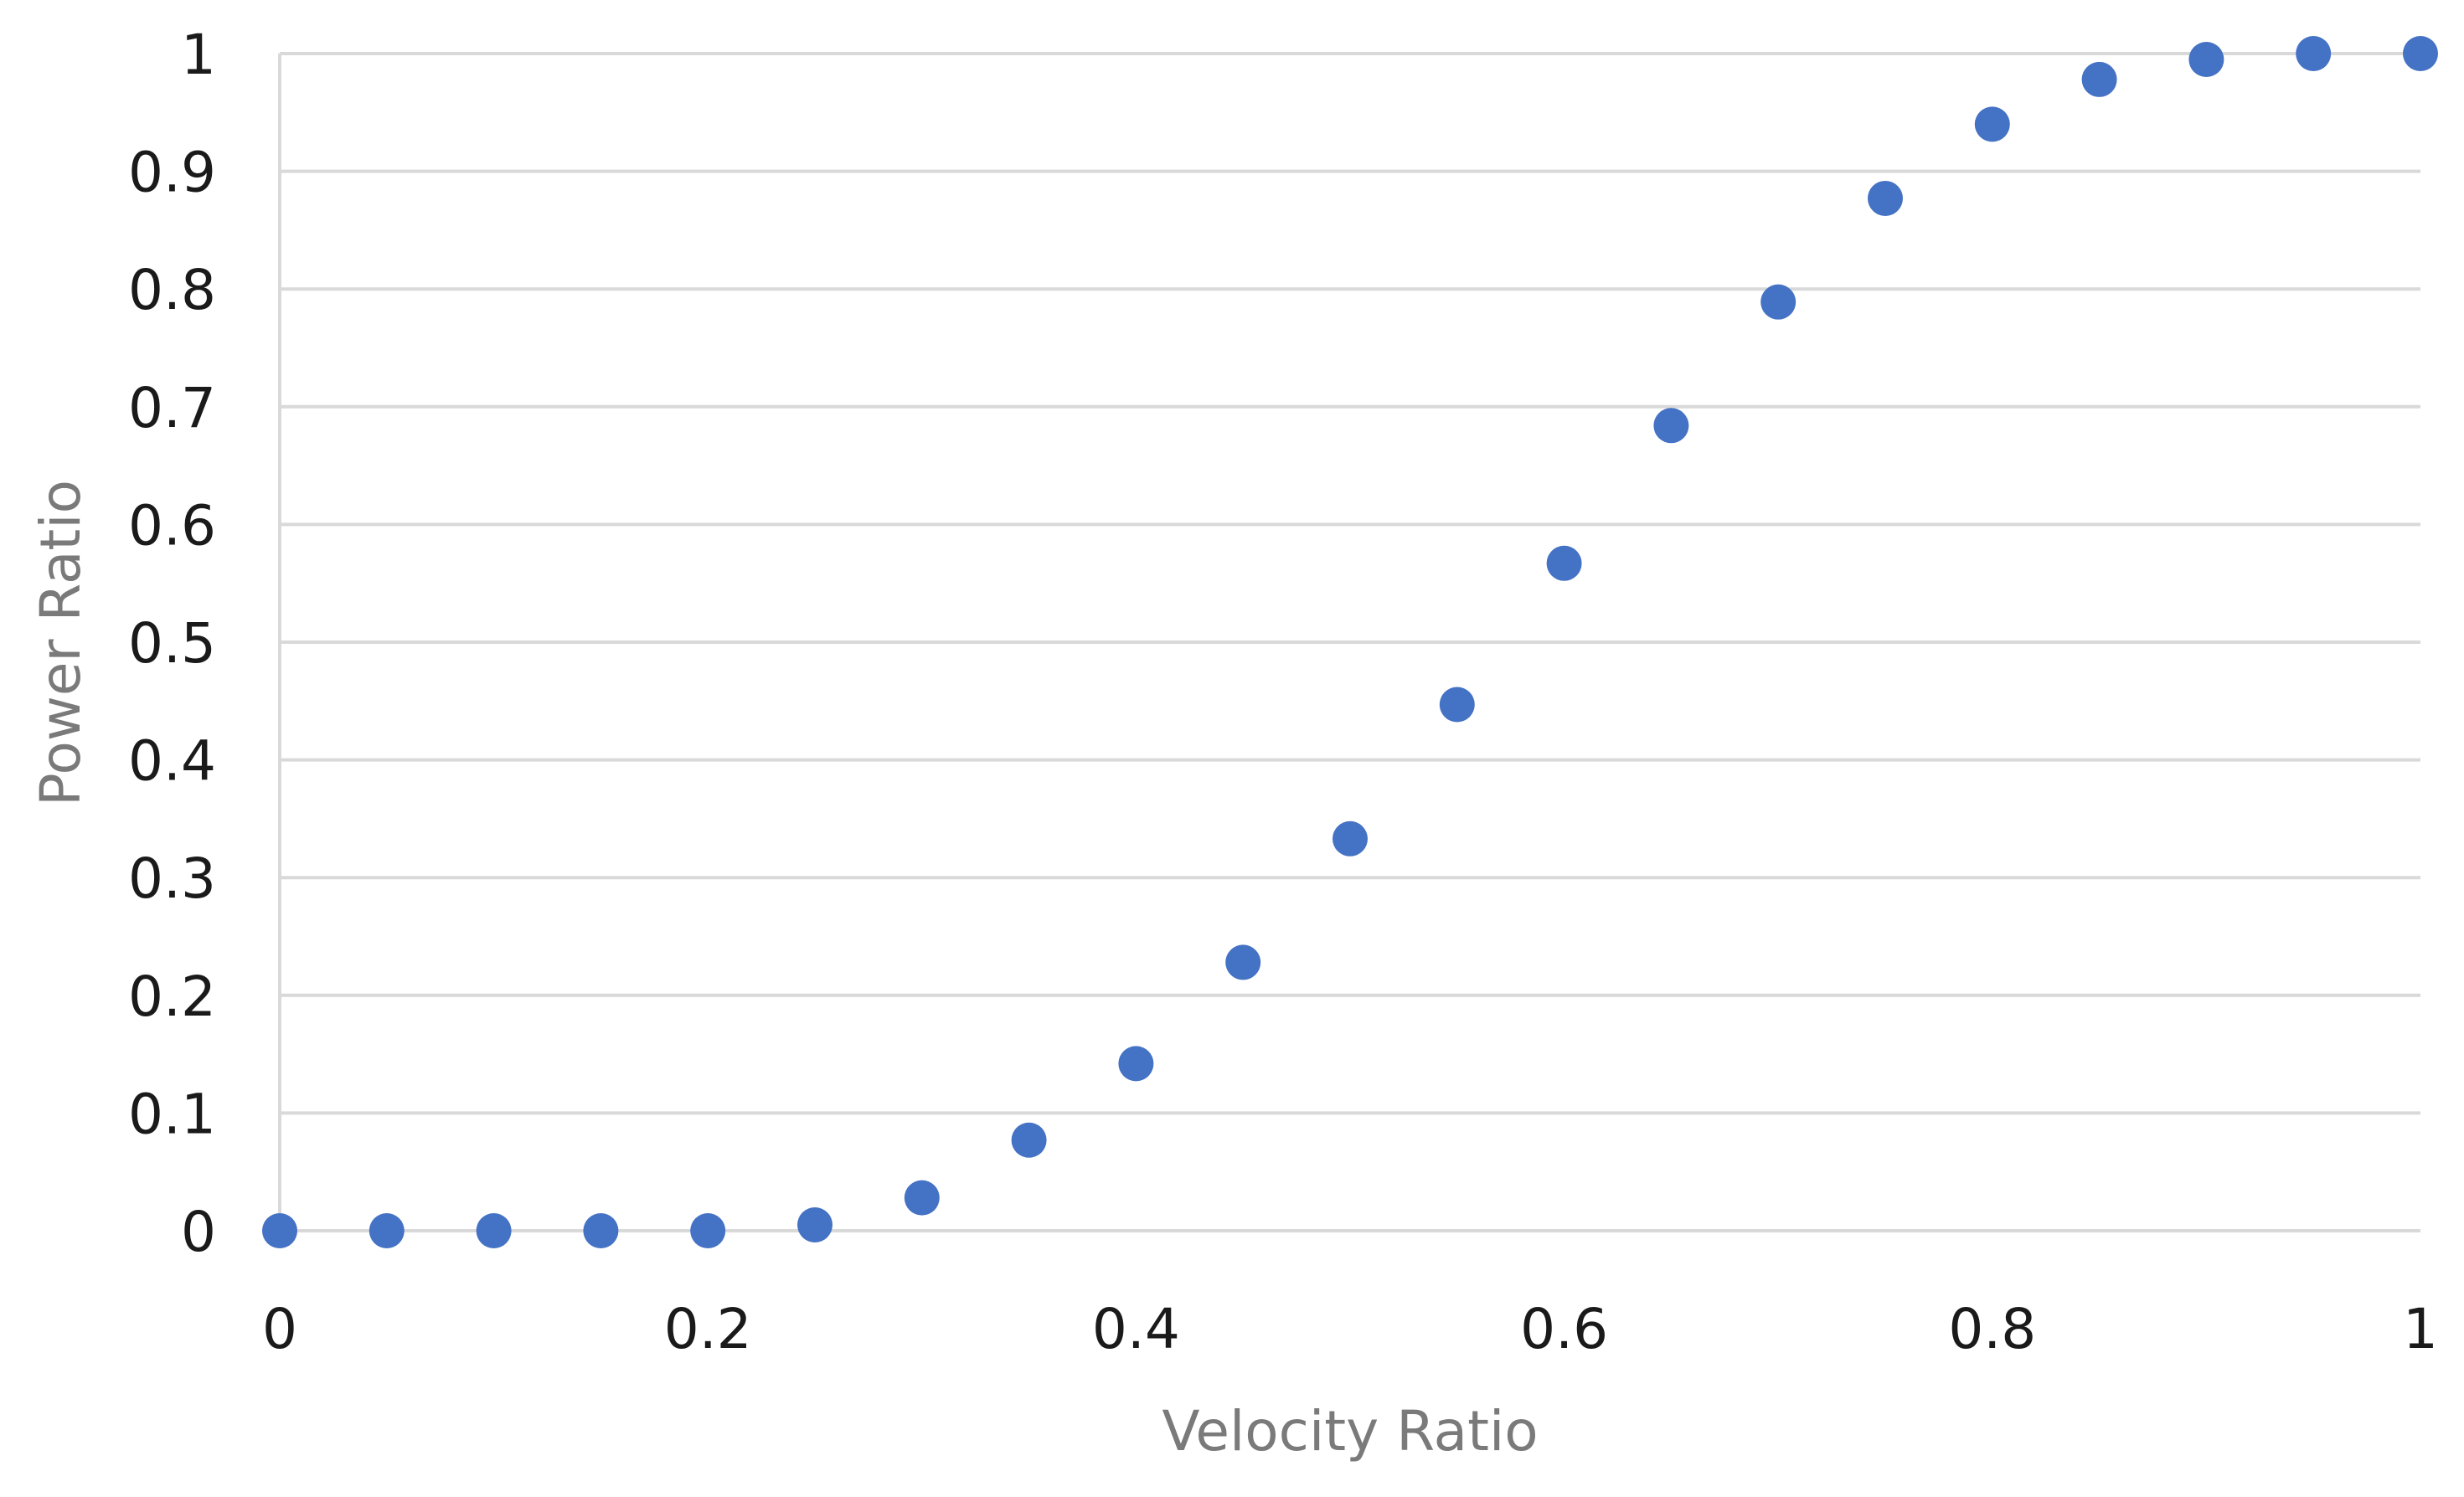 This screenshot has height=1497, width=2464. Describe the element at coordinates (172, 290) in the screenshot. I see `y-tick-label: 0.8` at that location.